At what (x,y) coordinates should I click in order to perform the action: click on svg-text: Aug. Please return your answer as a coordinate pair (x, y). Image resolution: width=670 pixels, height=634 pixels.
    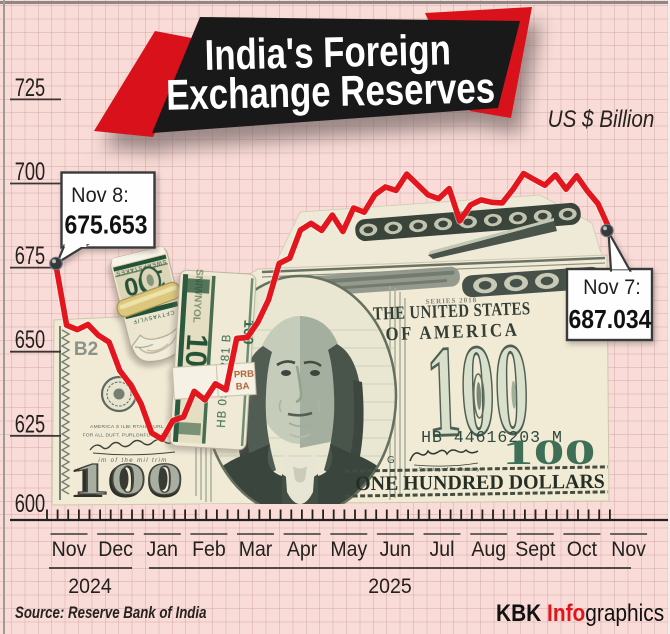
    Looking at the image, I should click on (488, 549).